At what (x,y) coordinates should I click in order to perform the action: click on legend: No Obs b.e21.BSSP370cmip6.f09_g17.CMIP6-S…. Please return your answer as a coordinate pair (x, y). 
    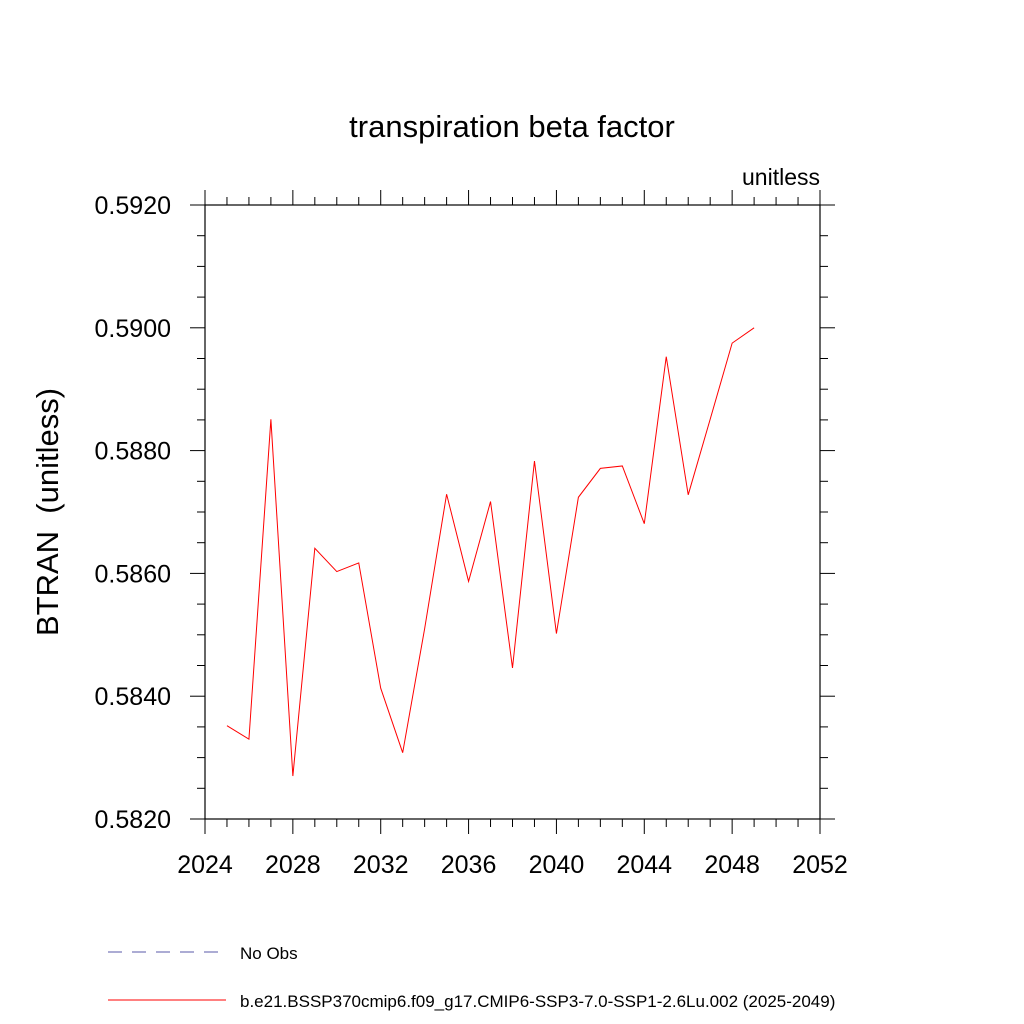
    Looking at the image, I should click on (471, 977).